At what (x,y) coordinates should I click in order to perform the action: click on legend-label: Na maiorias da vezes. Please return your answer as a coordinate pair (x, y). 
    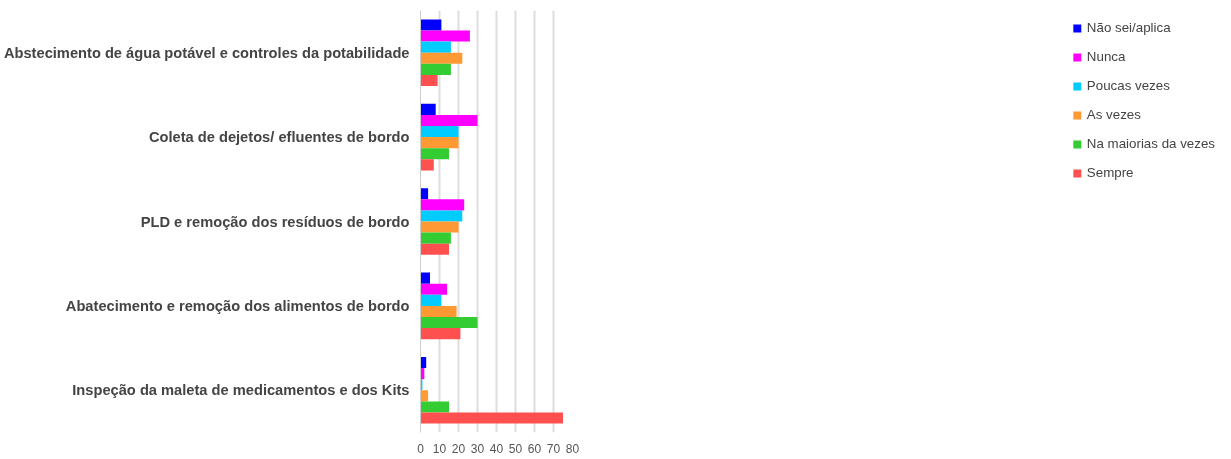
    Looking at the image, I should click on (1150, 143).